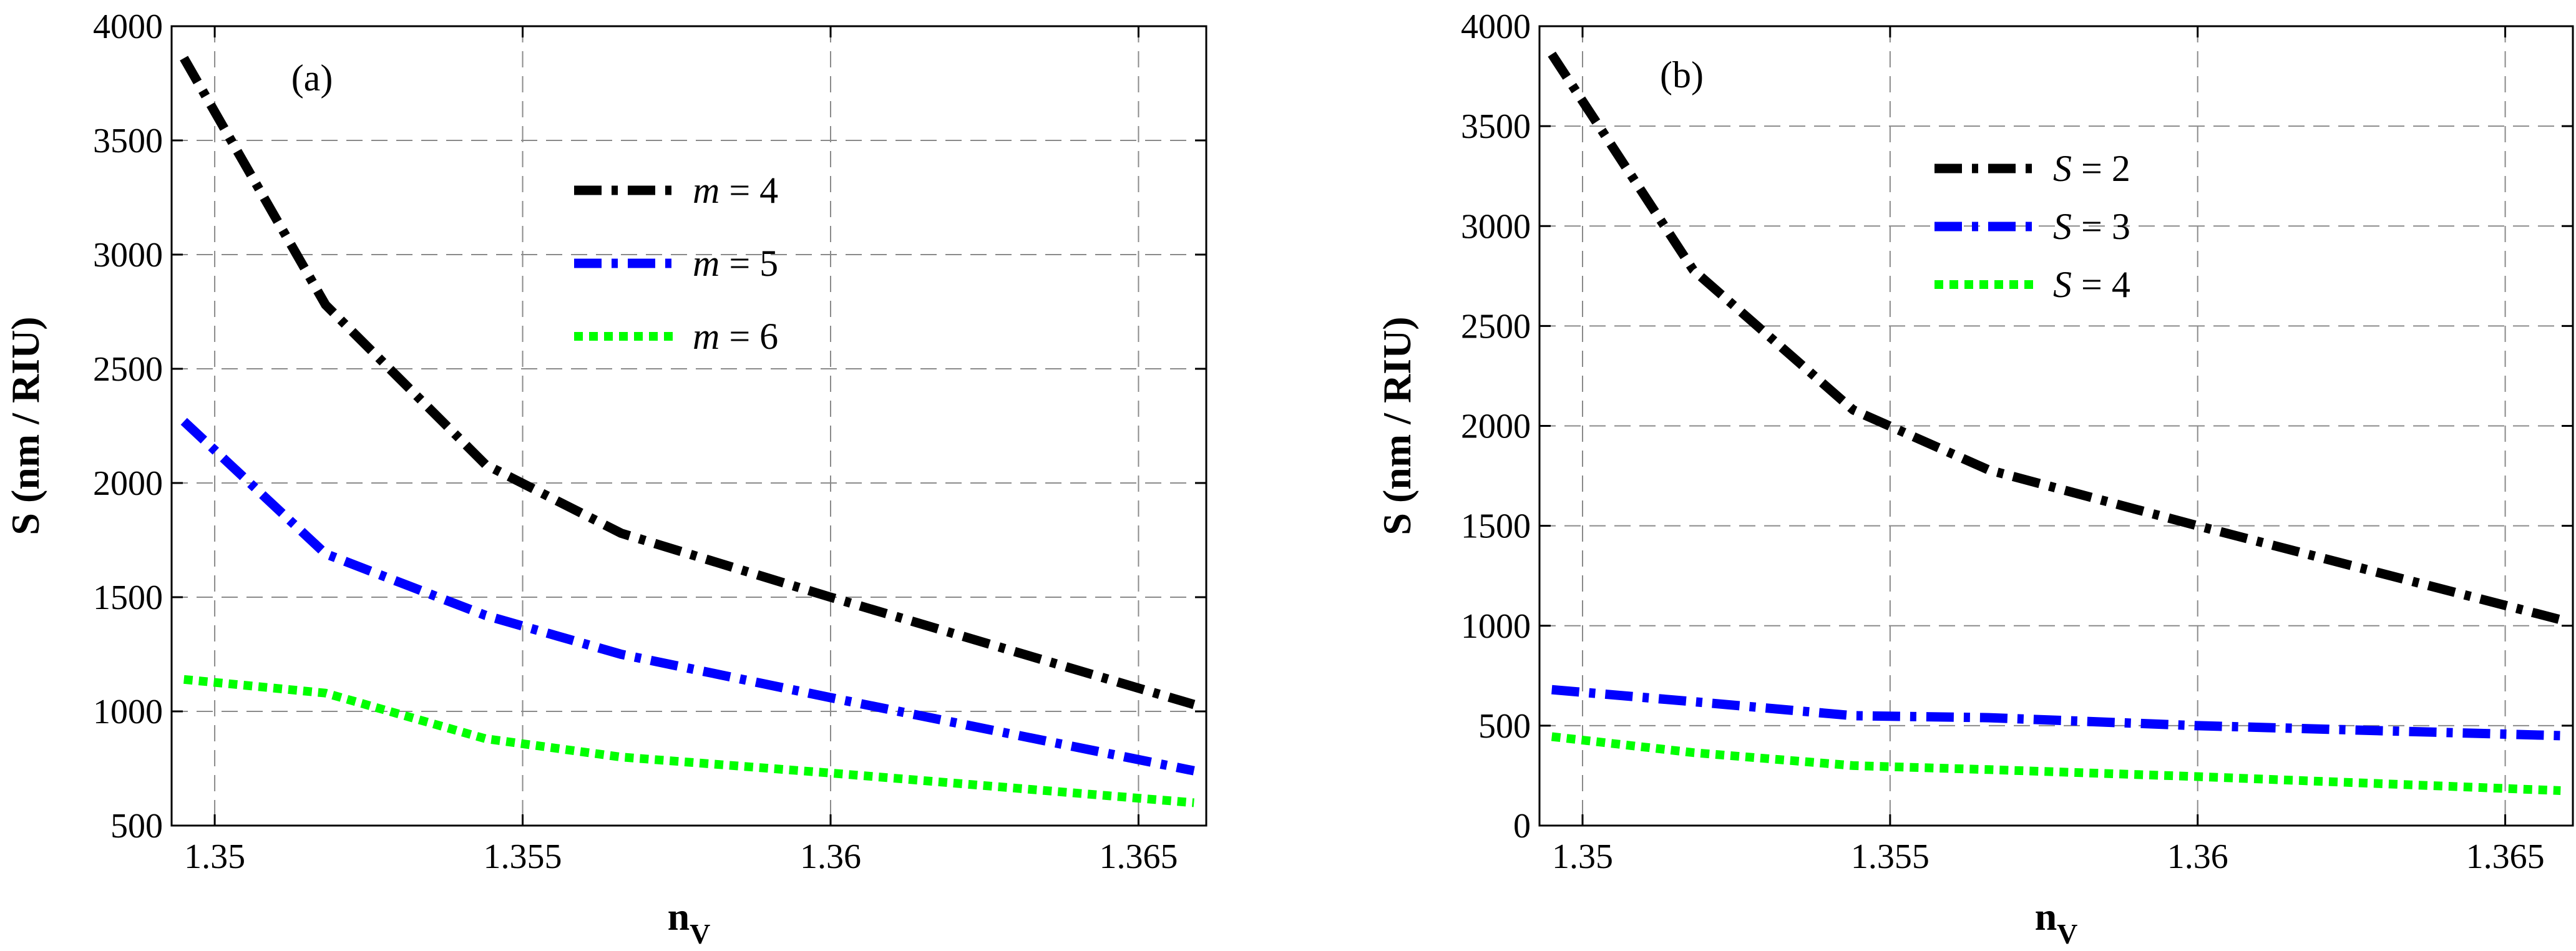 The image size is (2576, 951). I want to click on panel-label: (a), so click(312, 78).